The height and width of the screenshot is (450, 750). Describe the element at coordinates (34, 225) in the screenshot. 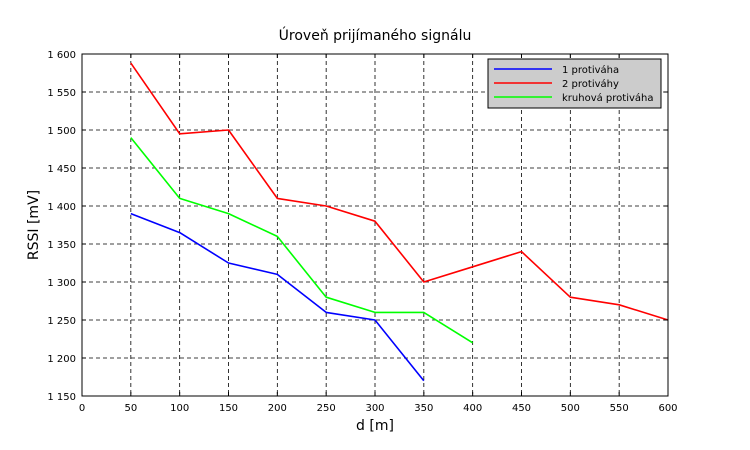

I see `y-axis-label: RSSI [mV]` at that location.